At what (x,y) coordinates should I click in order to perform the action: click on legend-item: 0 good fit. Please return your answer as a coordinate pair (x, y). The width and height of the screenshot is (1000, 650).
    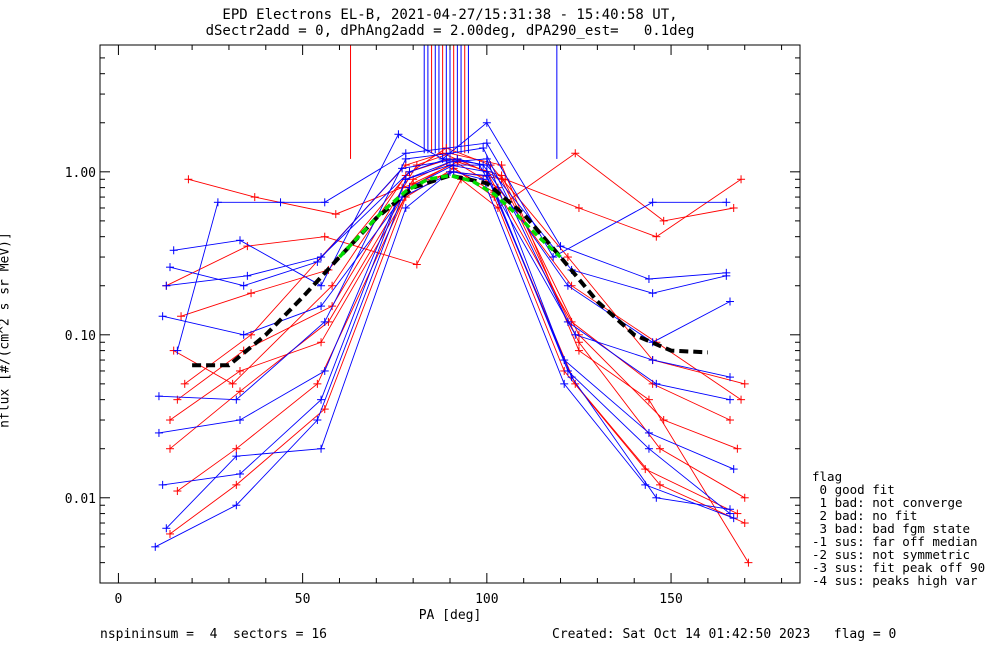
    Looking at the image, I should click on (853, 489).